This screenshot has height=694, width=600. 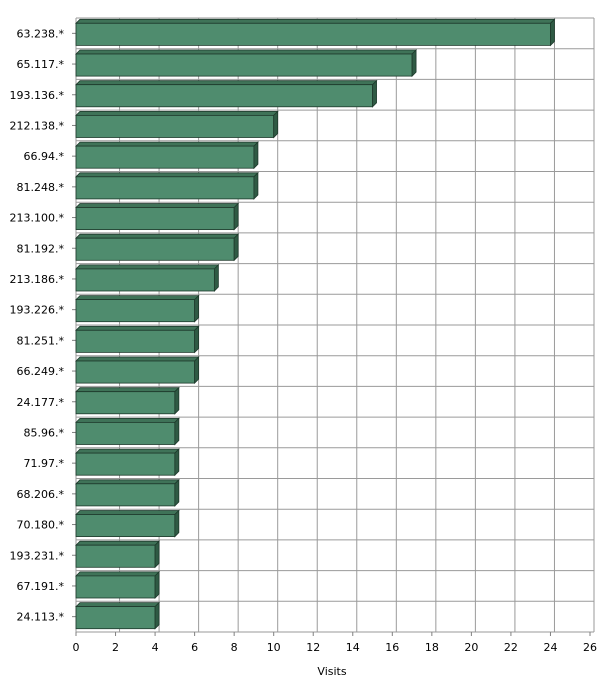 I want to click on x-tick-labels: 0 2 4 6 8 10 12 14 16 18 20 22 24 26, so click(x=335, y=647).